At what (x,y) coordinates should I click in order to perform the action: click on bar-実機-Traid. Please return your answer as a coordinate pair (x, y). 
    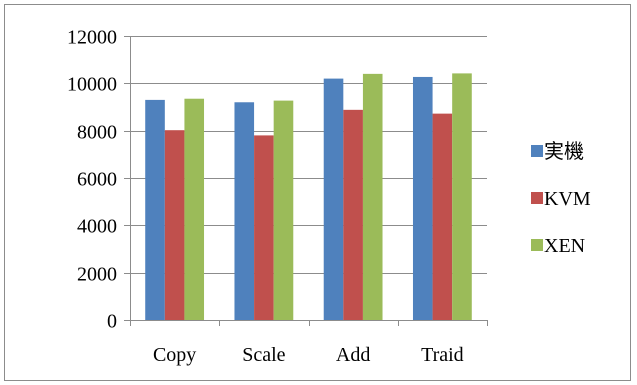
    Looking at the image, I should click on (422, 198).